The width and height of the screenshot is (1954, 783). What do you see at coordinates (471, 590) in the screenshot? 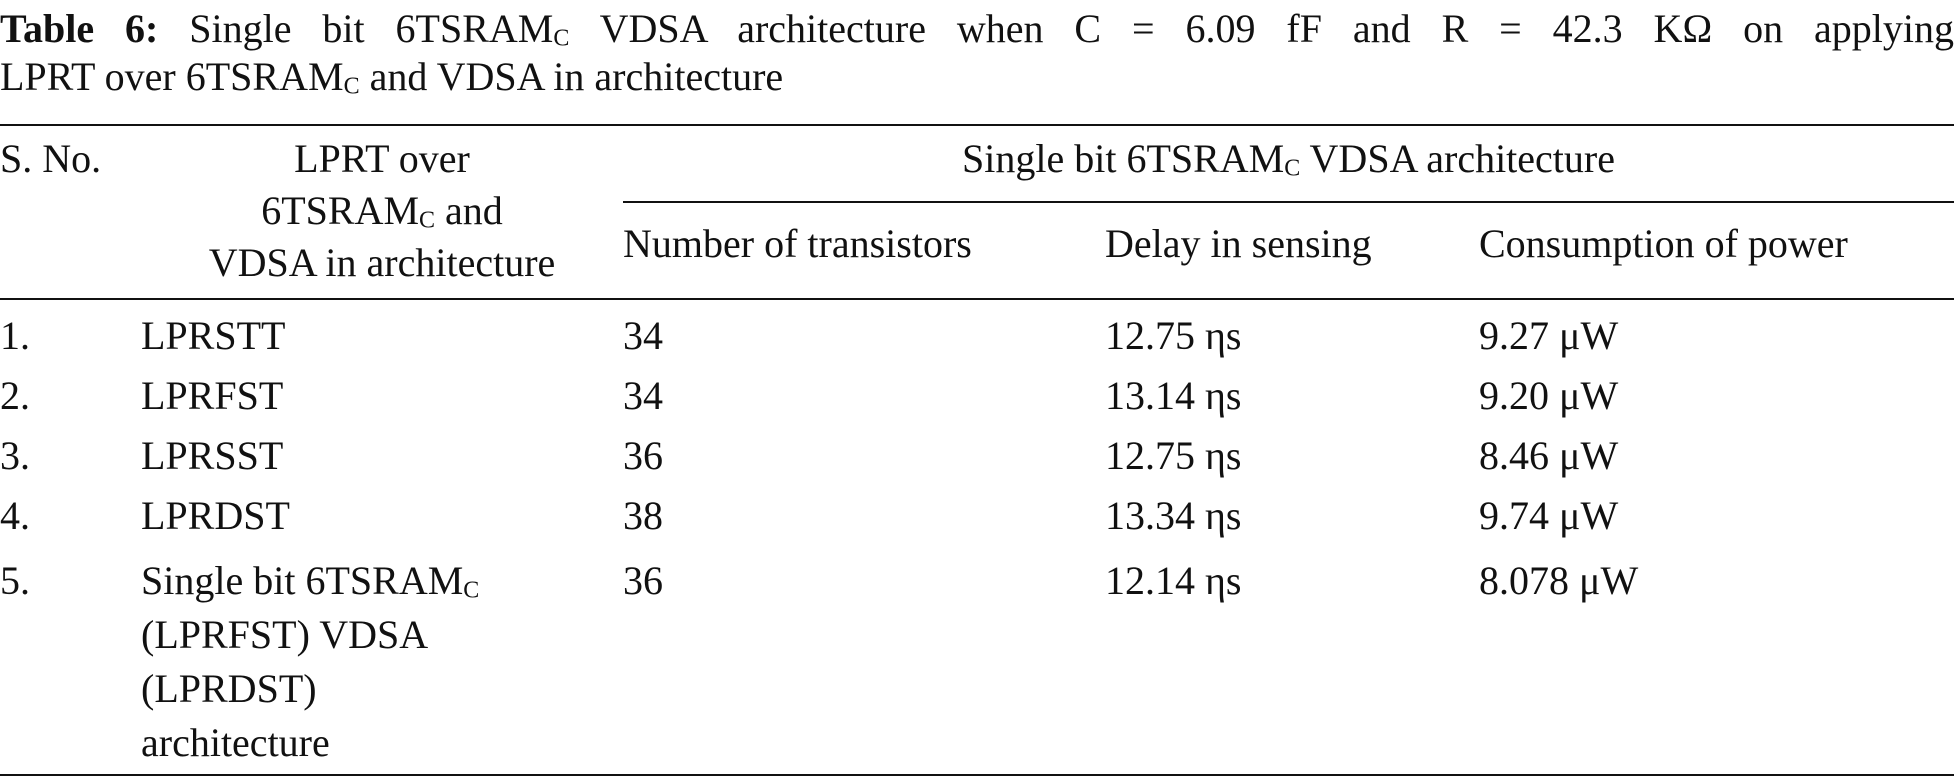
I see `cell-subscript: C` at bounding box center [471, 590].